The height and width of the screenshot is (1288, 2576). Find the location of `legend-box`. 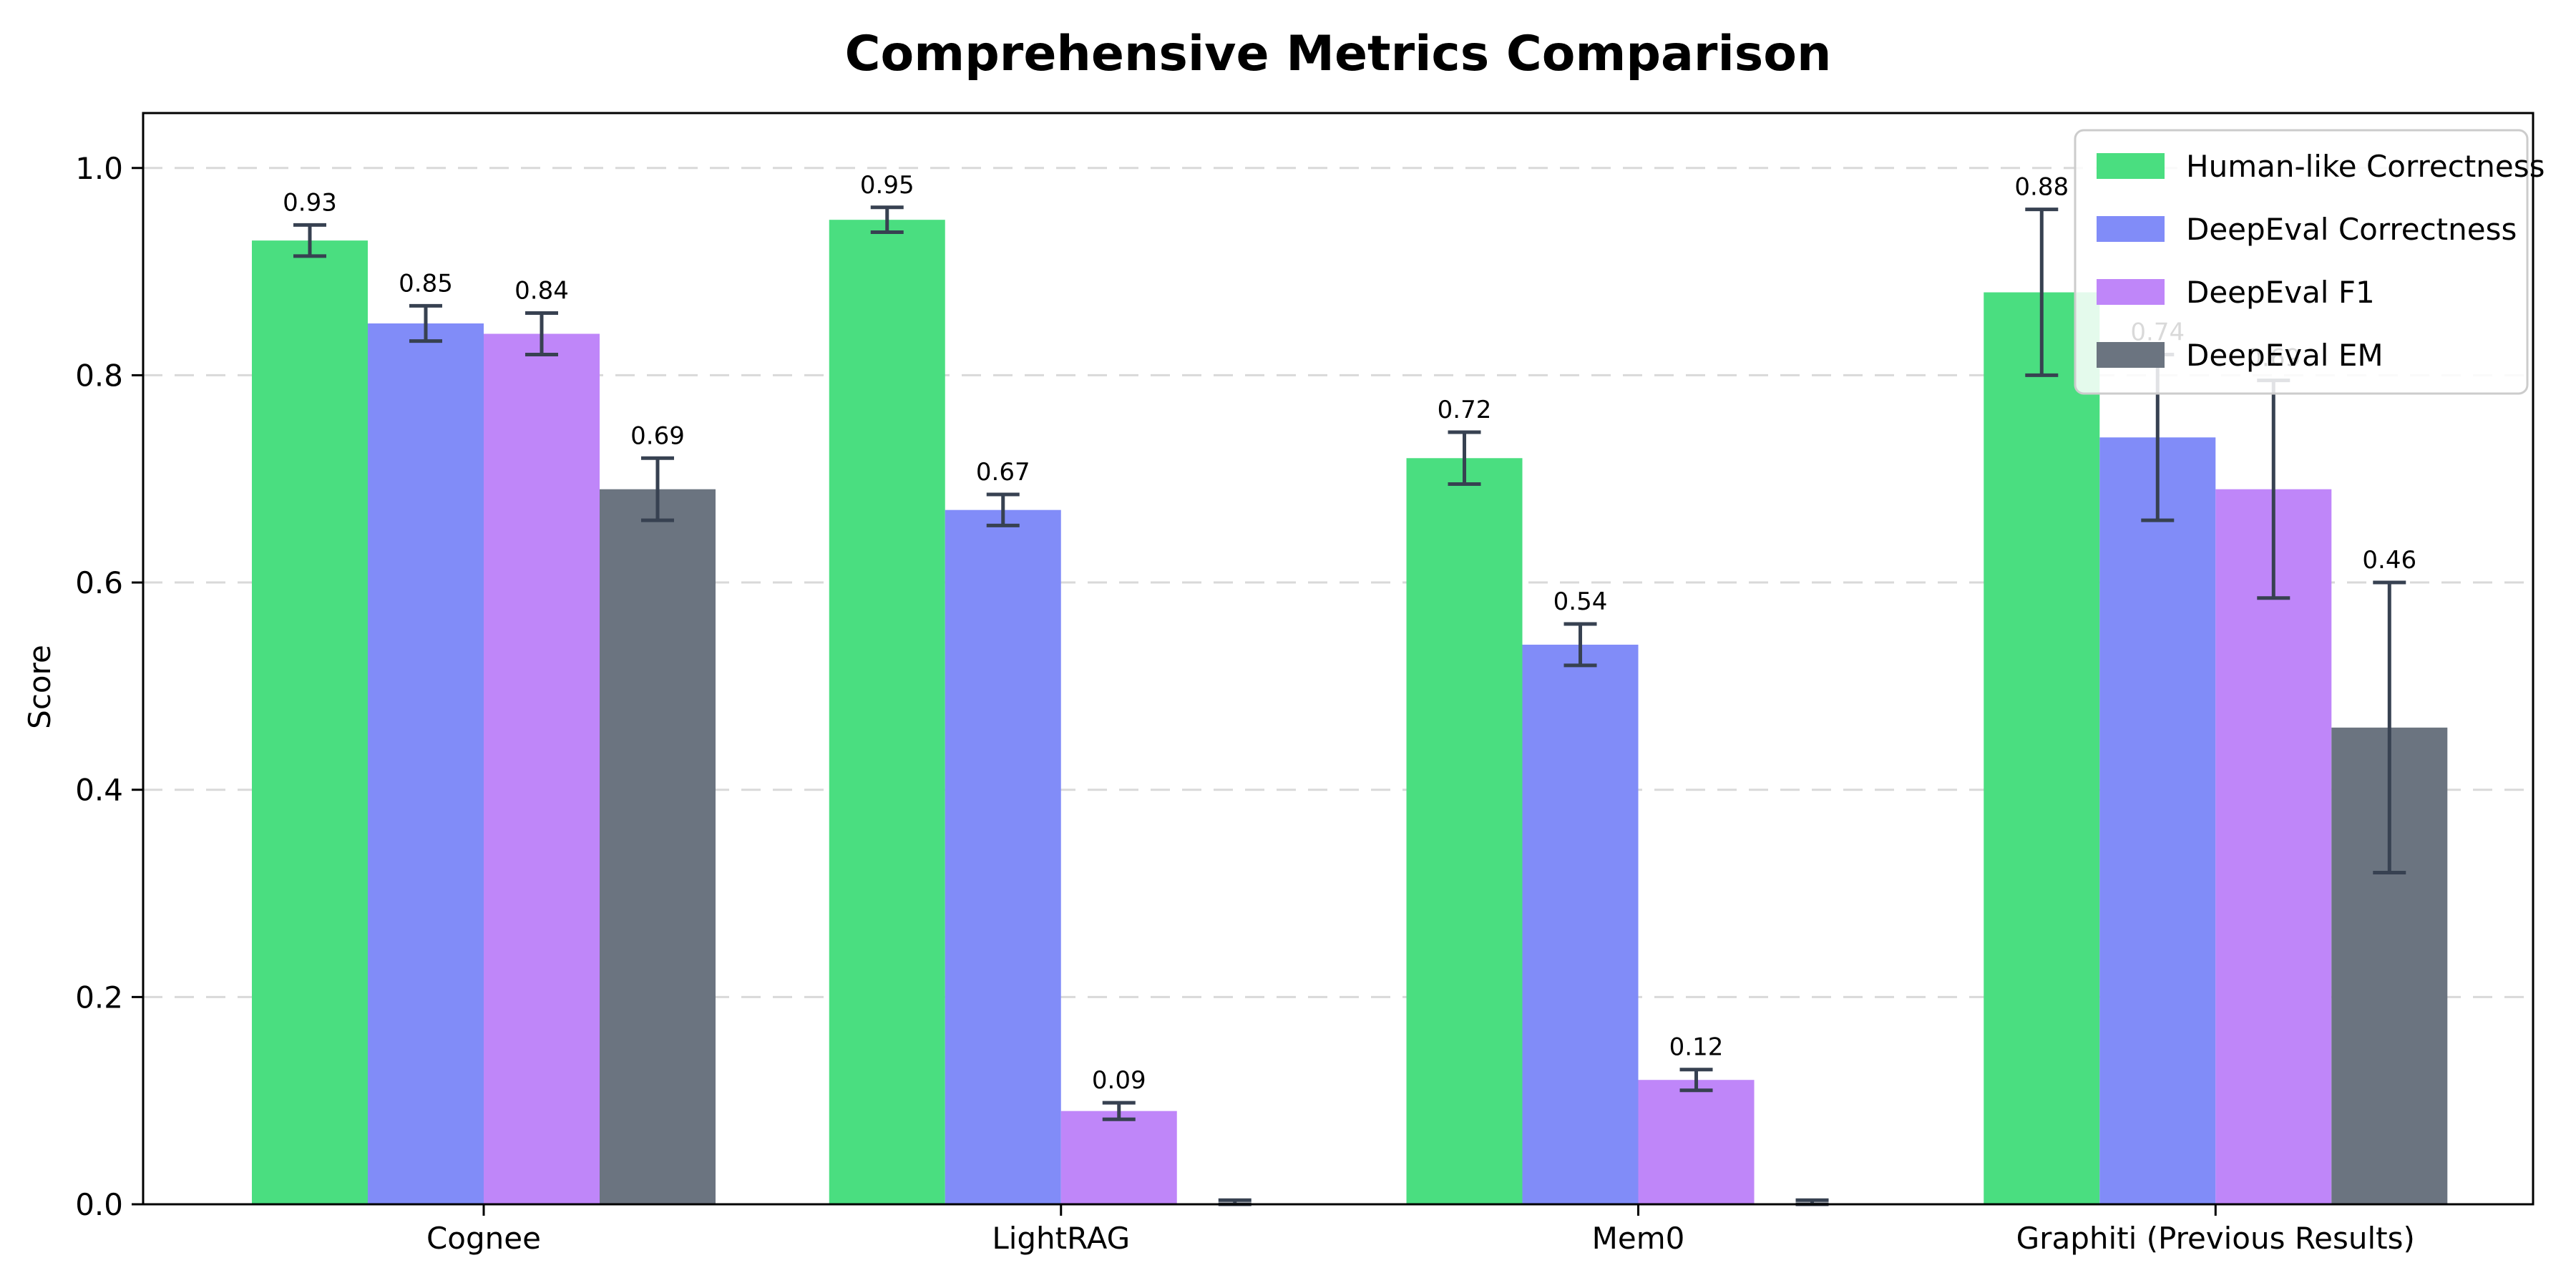

legend-box is located at coordinates (2301, 262).